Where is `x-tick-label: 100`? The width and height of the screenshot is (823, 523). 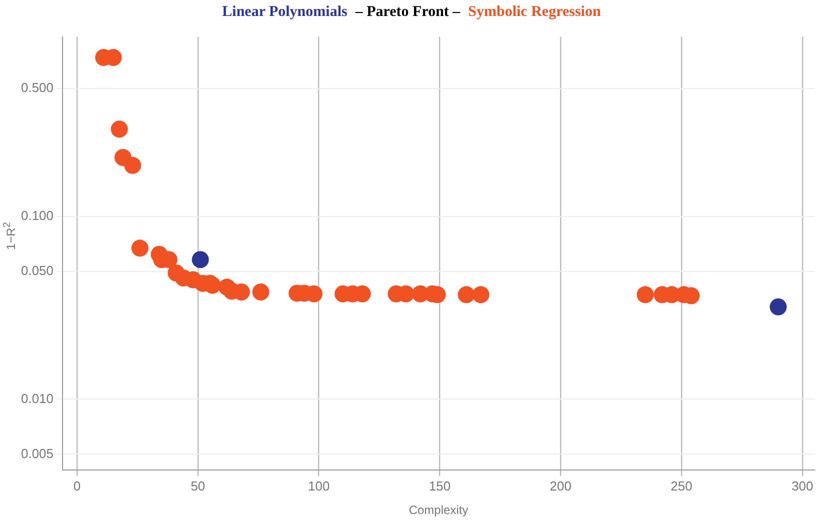
x-tick-label: 100 is located at coordinates (319, 486).